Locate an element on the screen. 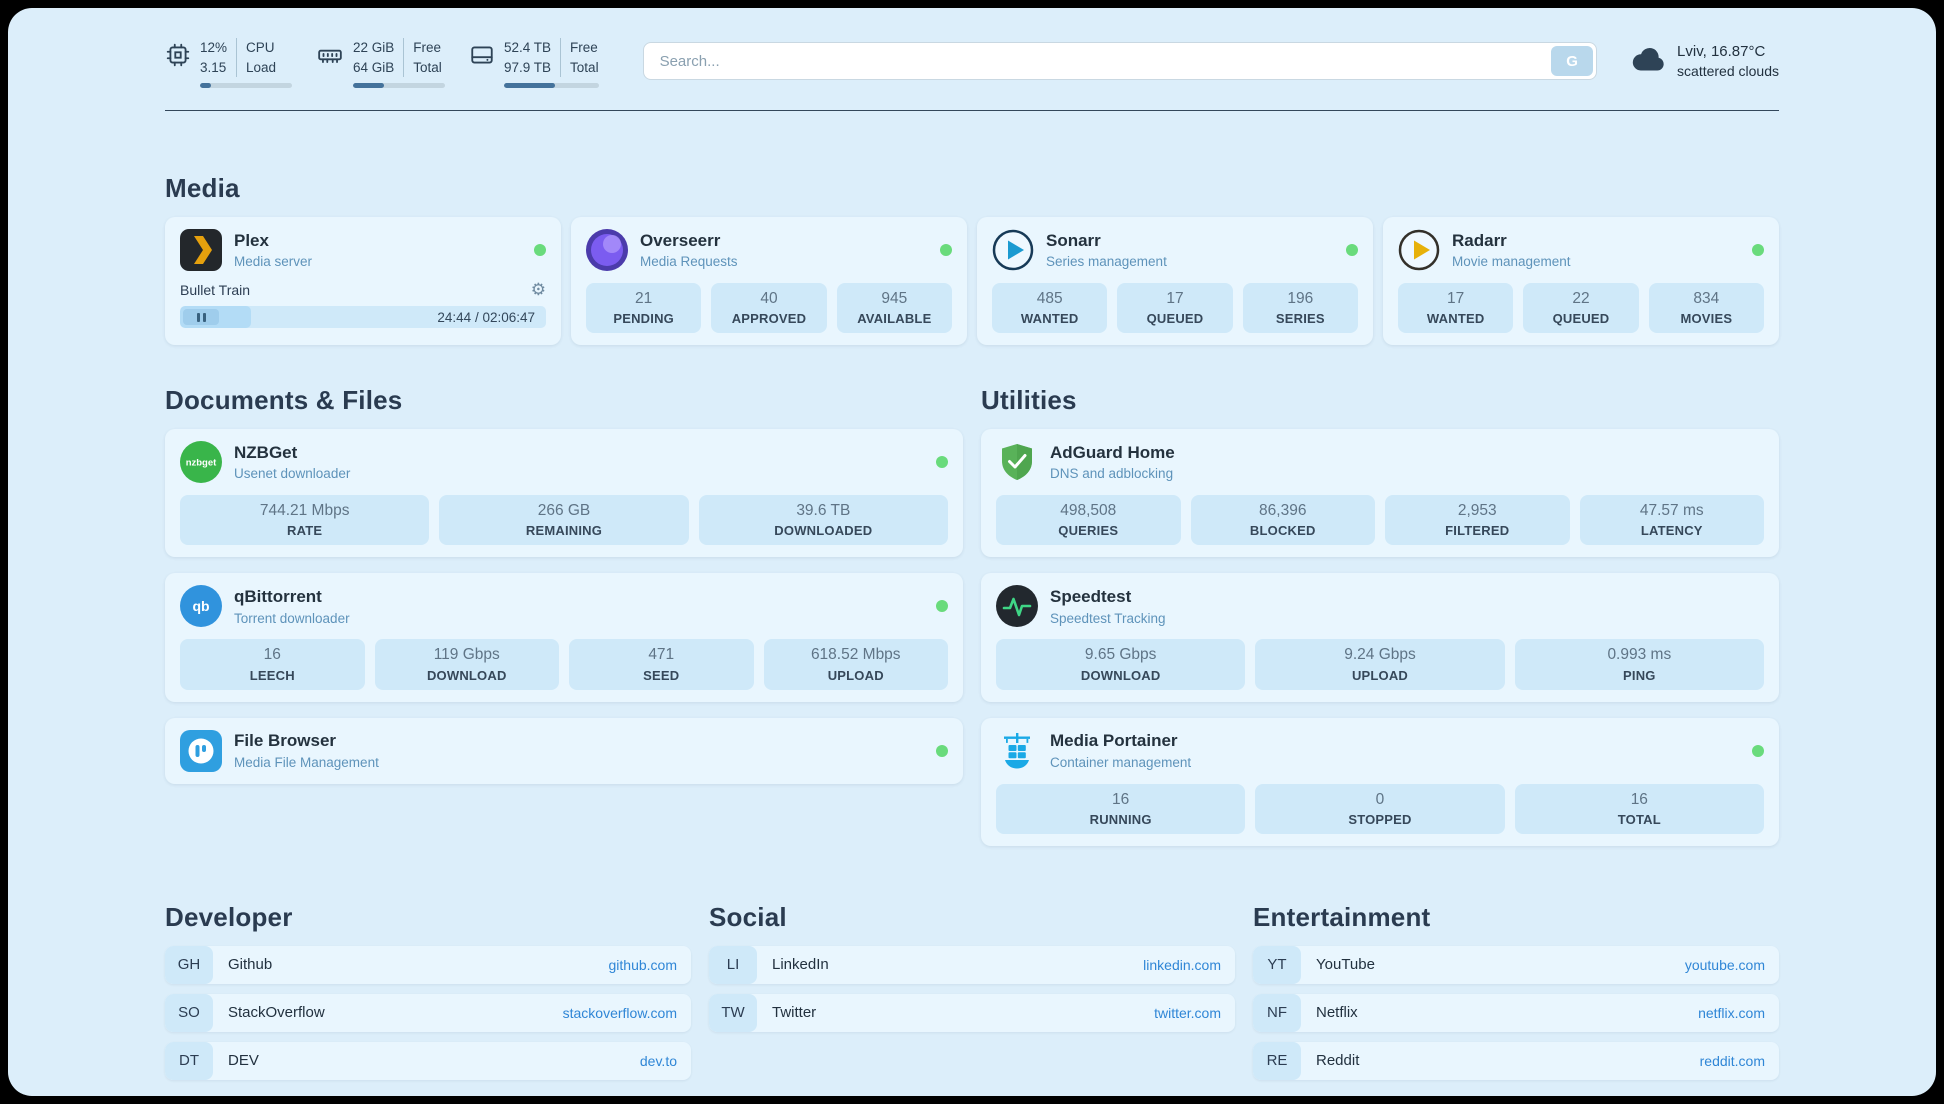 This screenshot has height=1104, width=1944. bookmark-link: stackoverflow.com is located at coordinates (619, 1012).